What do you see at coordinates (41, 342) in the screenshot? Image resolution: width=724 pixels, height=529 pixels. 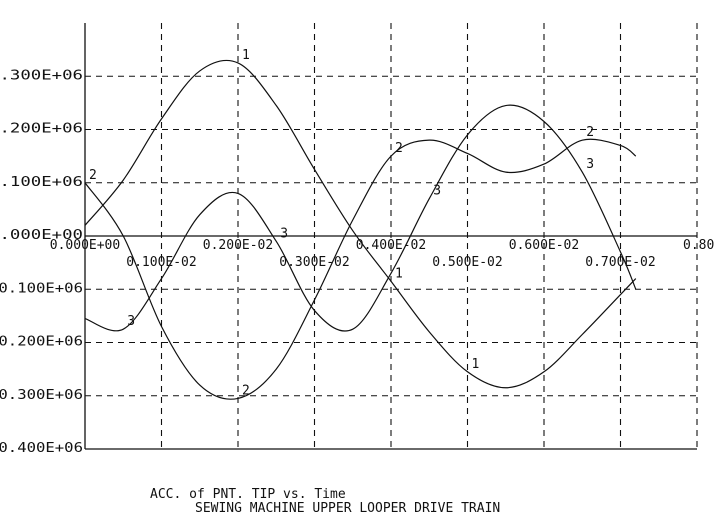 I see `y-tick-label: -0.200E+06` at bounding box center [41, 342].